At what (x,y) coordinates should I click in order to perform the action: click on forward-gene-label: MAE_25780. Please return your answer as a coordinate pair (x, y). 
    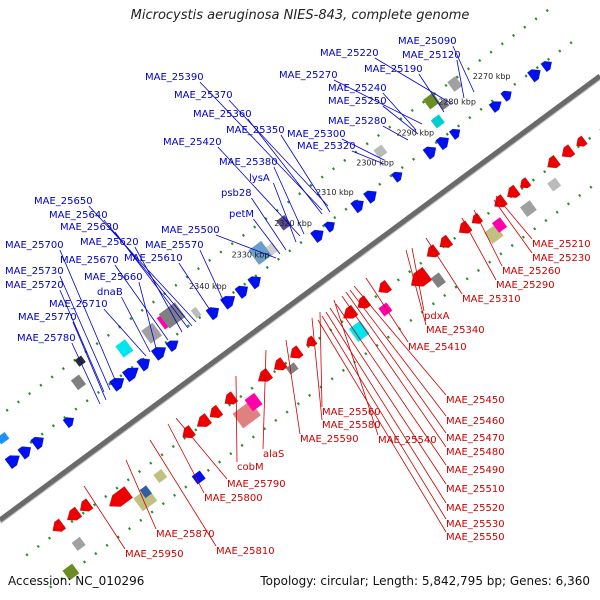
    Looking at the image, I should click on (46, 338).